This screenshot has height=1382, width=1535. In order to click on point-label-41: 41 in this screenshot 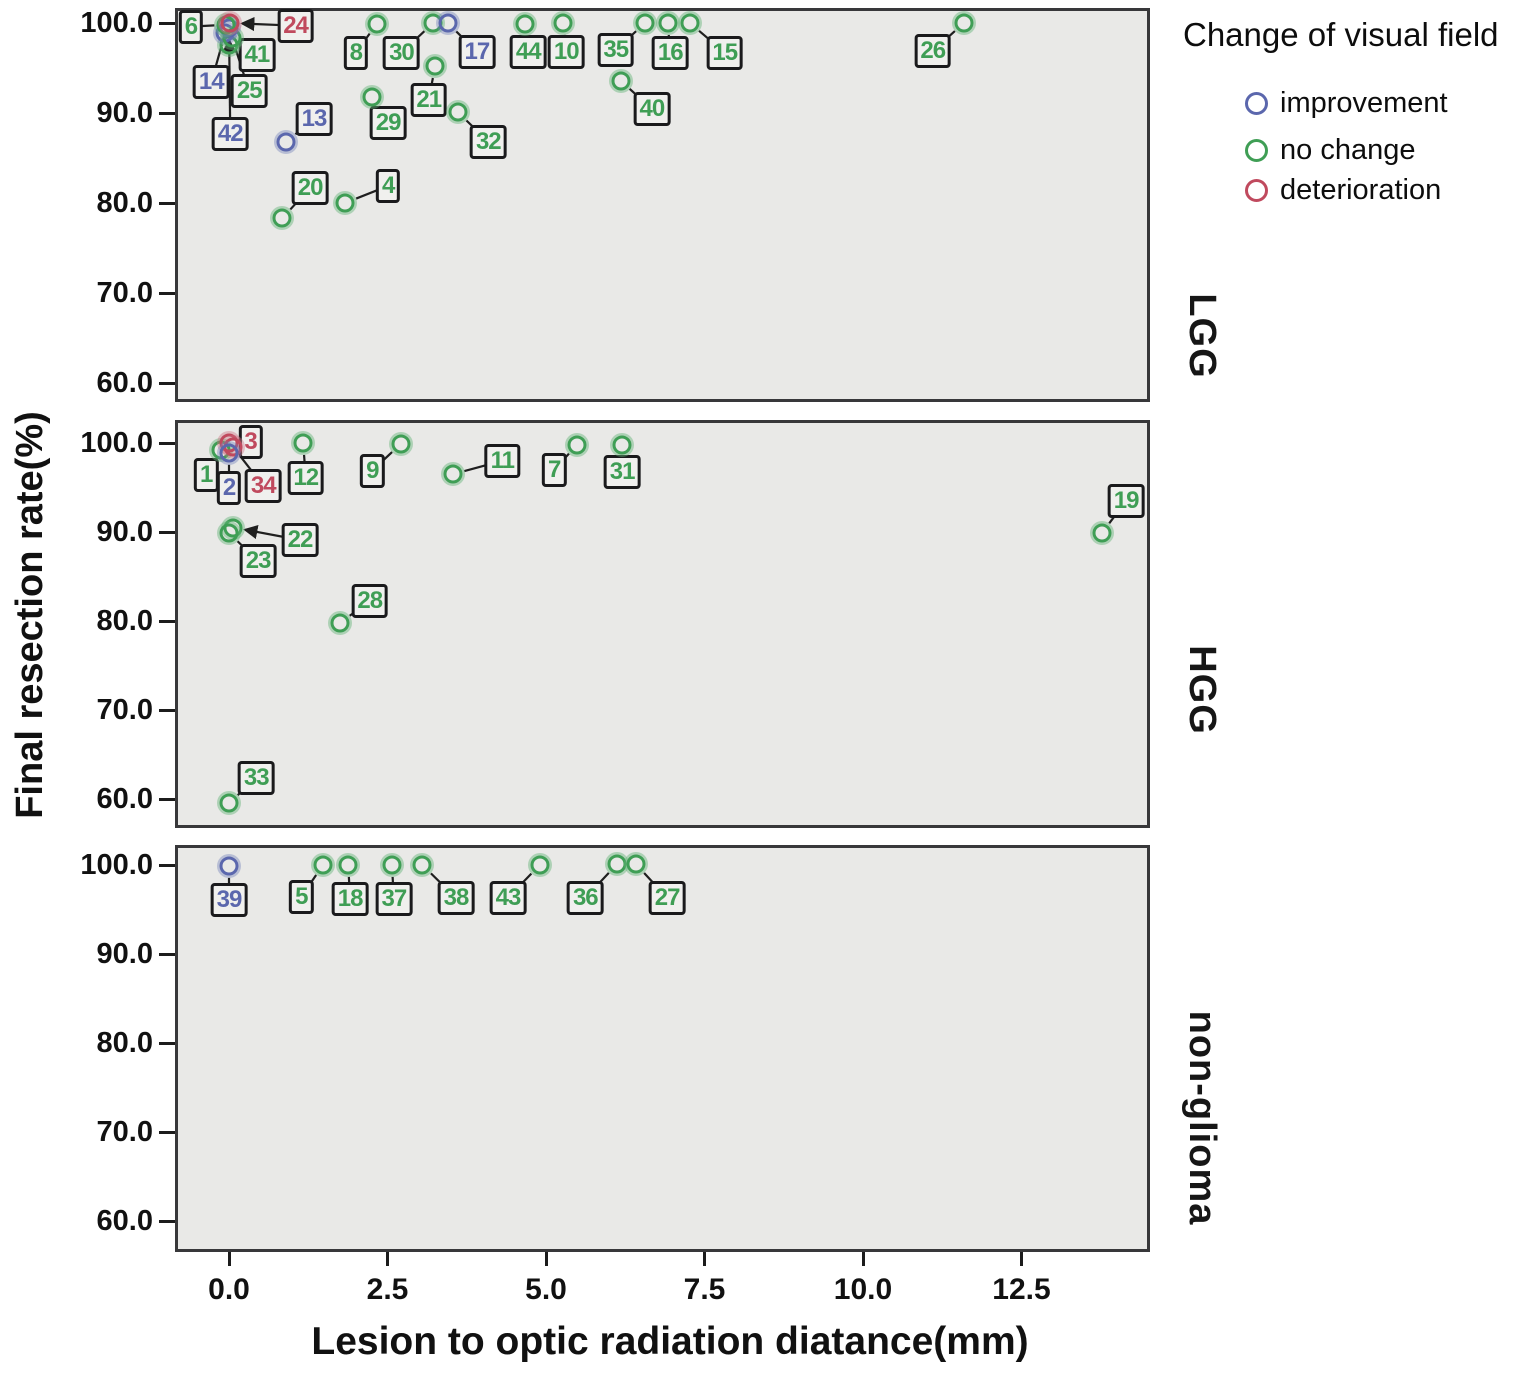, I will do `click(257, 54)`.